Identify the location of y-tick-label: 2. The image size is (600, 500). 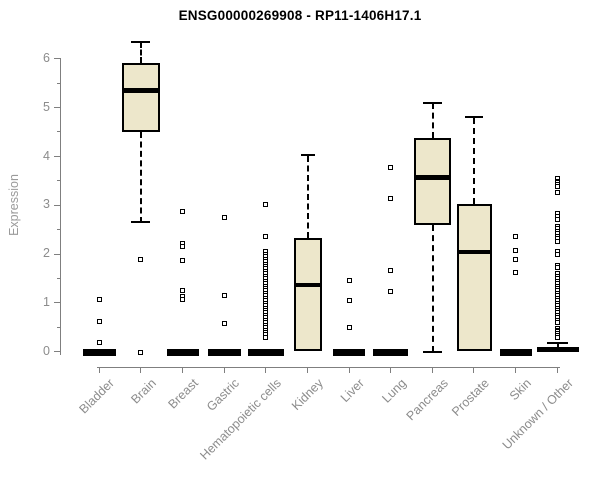
(46, 253).